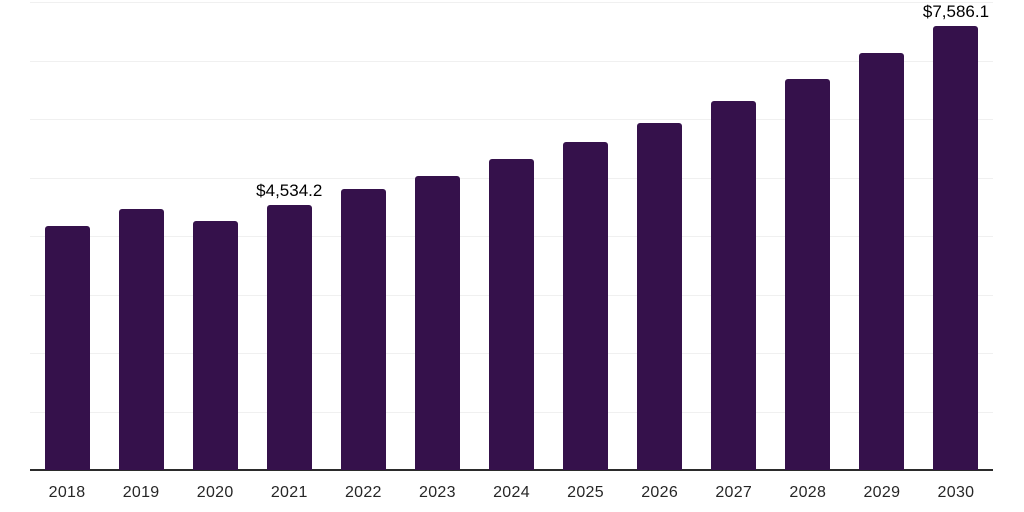 The image size is (1024, 512). What do you see at coordinates (215, 492) in the screenshot?
I see `x-tick-label-2020: 2020` at bounding box center [215, 492].